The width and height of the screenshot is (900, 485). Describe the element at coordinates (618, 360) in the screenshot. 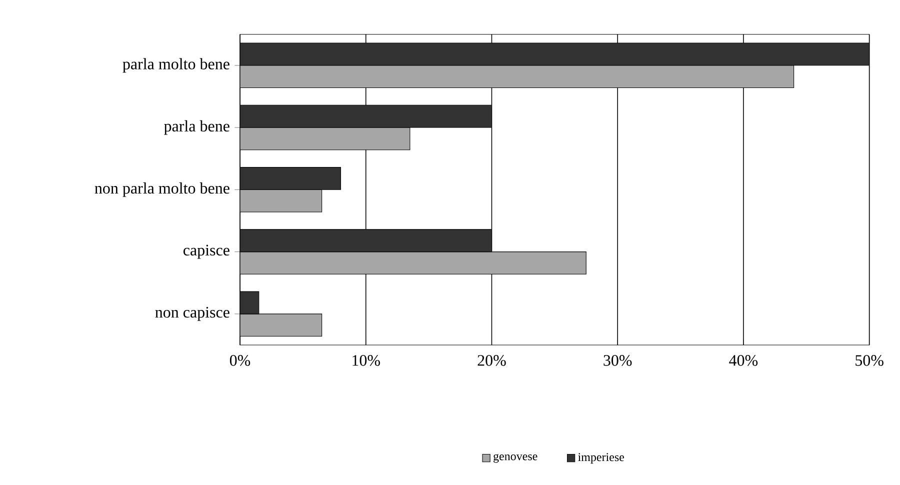

I see `x-tick-label: 30%` at that location.